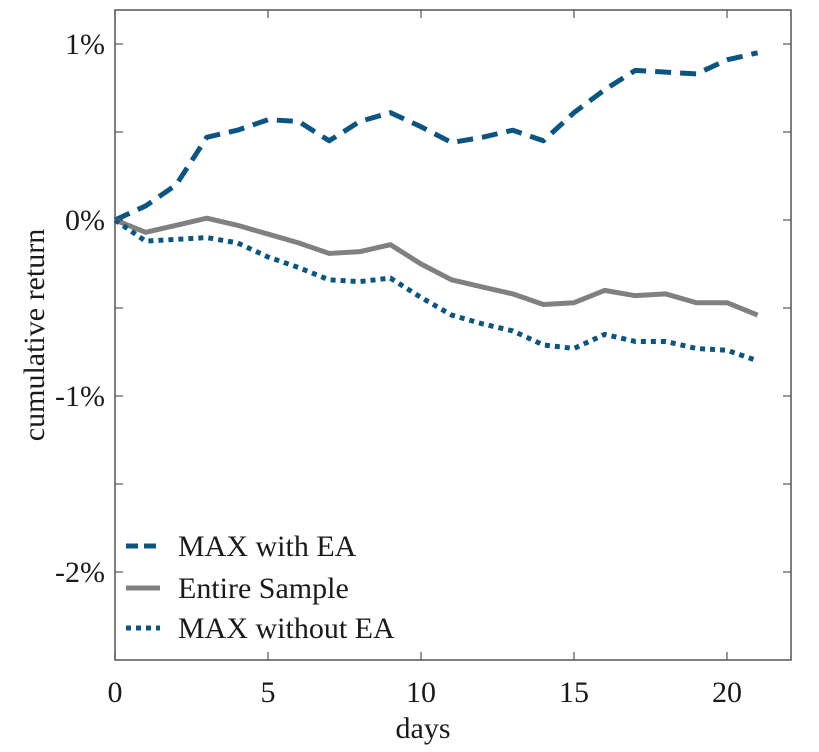  What do you see at coordinates (286, 628) in the screenshot?
I see `legend-label: MAX without EA` at bounding box center [286, 628].